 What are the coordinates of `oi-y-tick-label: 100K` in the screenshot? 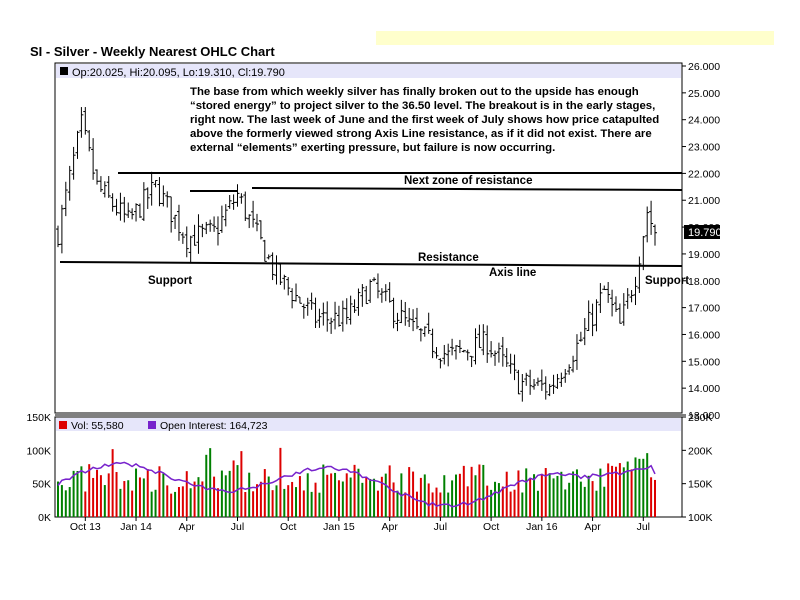 It's located at (700, 518).